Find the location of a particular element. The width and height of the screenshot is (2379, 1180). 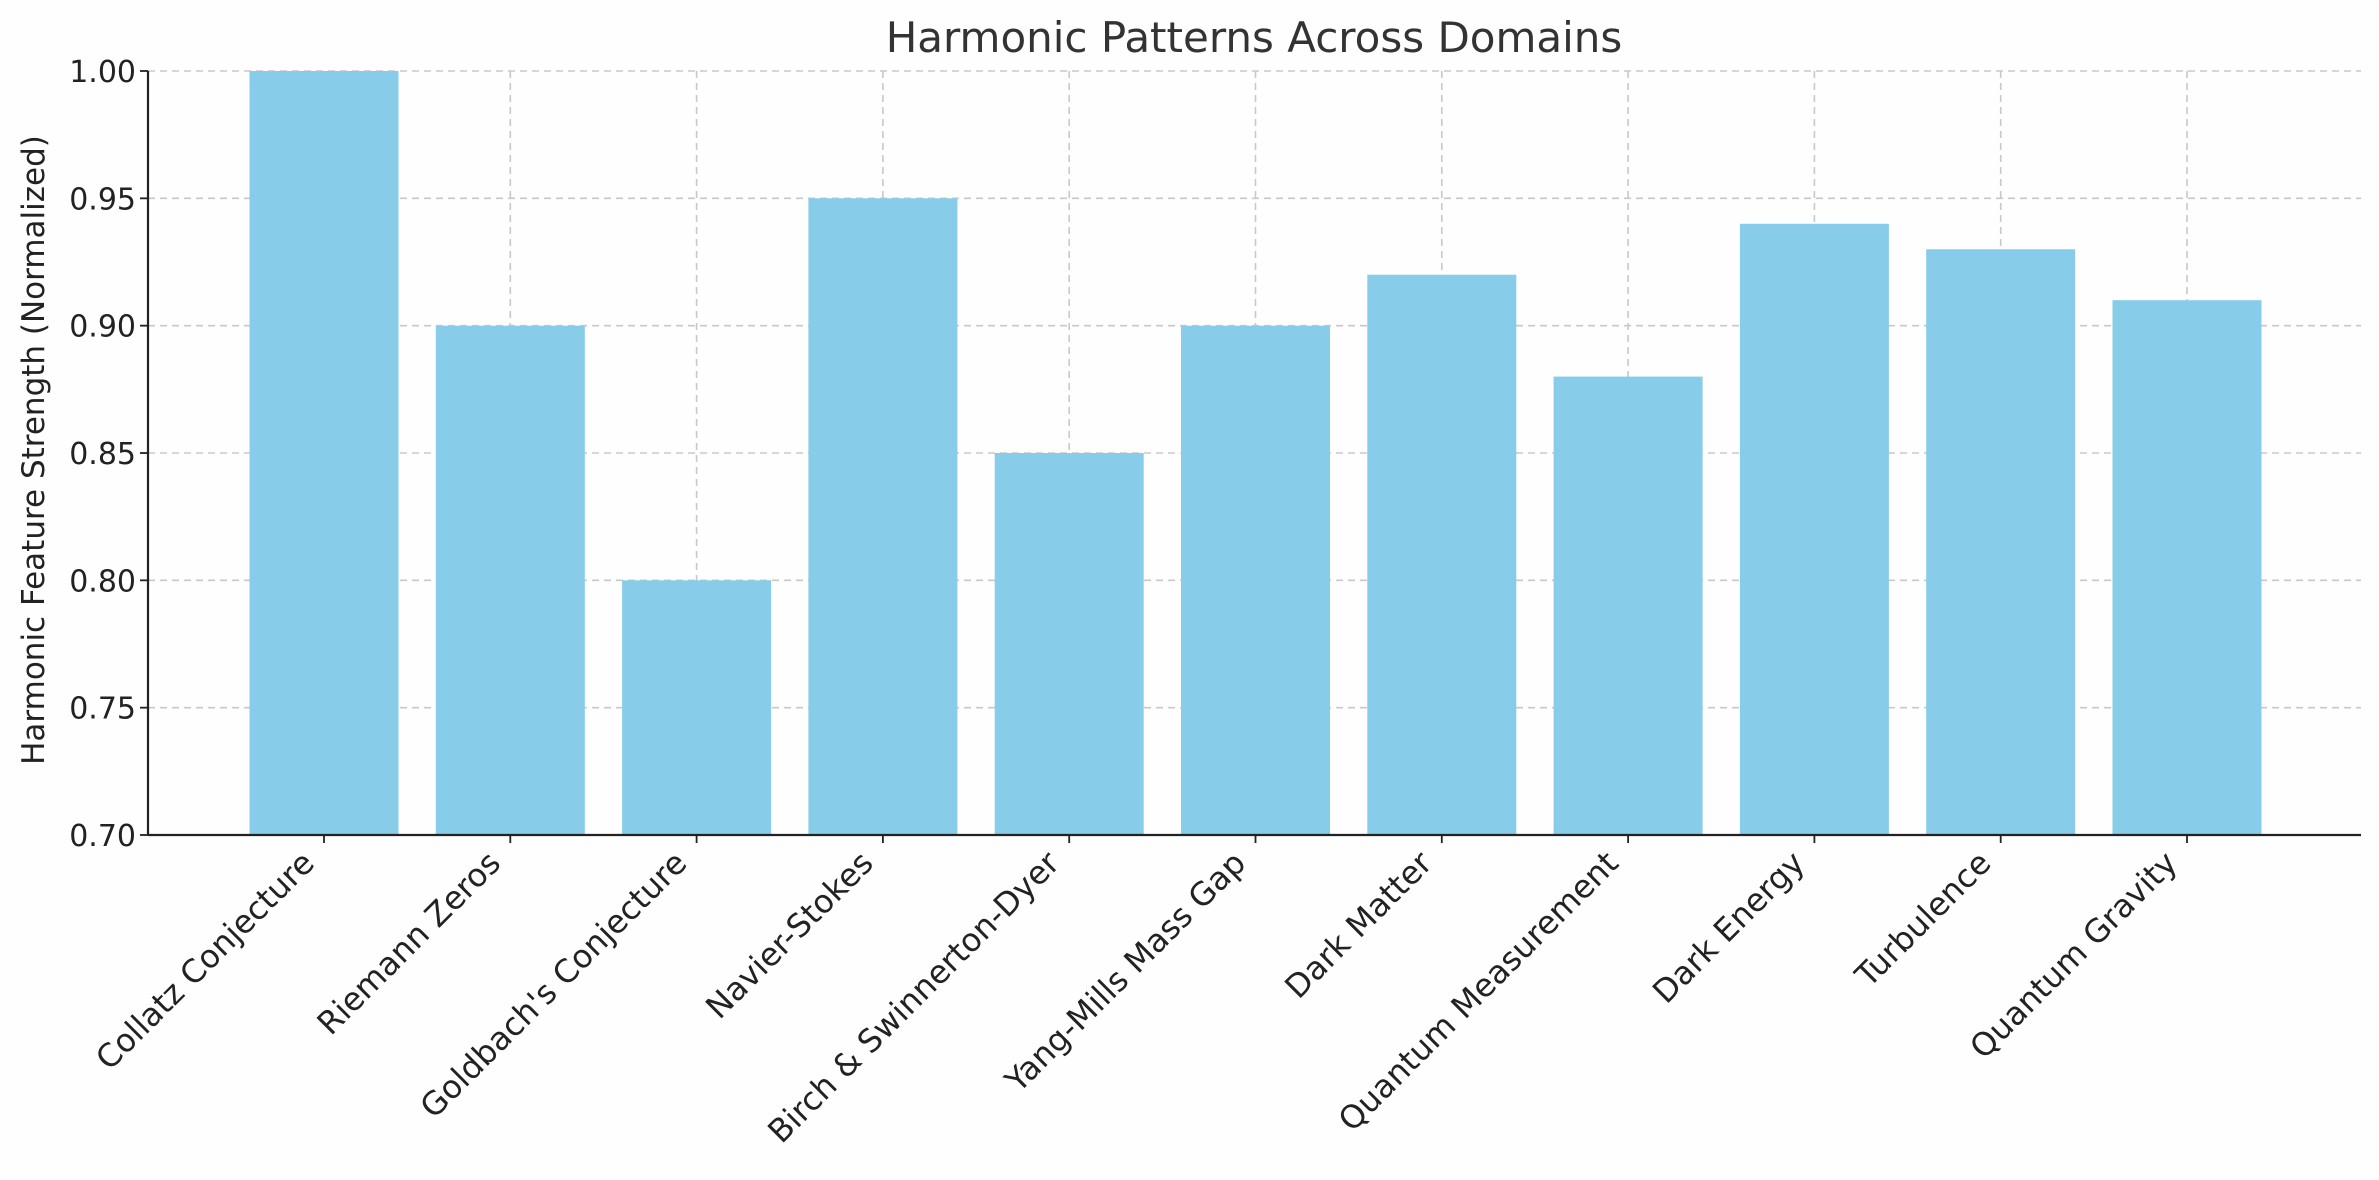

x-tick-label: Dark Matter is located at coordinates (1358, 924).